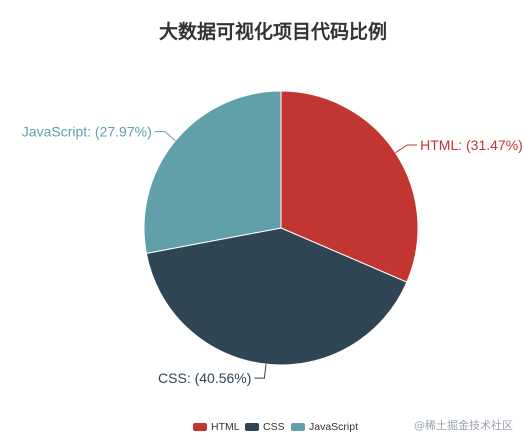 Image resolution: width=523 pixels, height=440 pixels. Describe the element at coordinates (204, 378) in the screenshot. I see `slice-label-css: CSS: (40.56%)` at that location.